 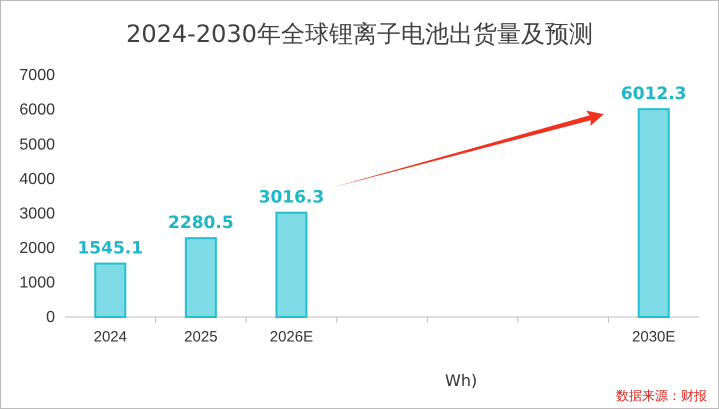 What do you see at coordinates (37, 283) in the screenshot?
I see `y-tick-label: 1000` at bounding box center [37, 283].